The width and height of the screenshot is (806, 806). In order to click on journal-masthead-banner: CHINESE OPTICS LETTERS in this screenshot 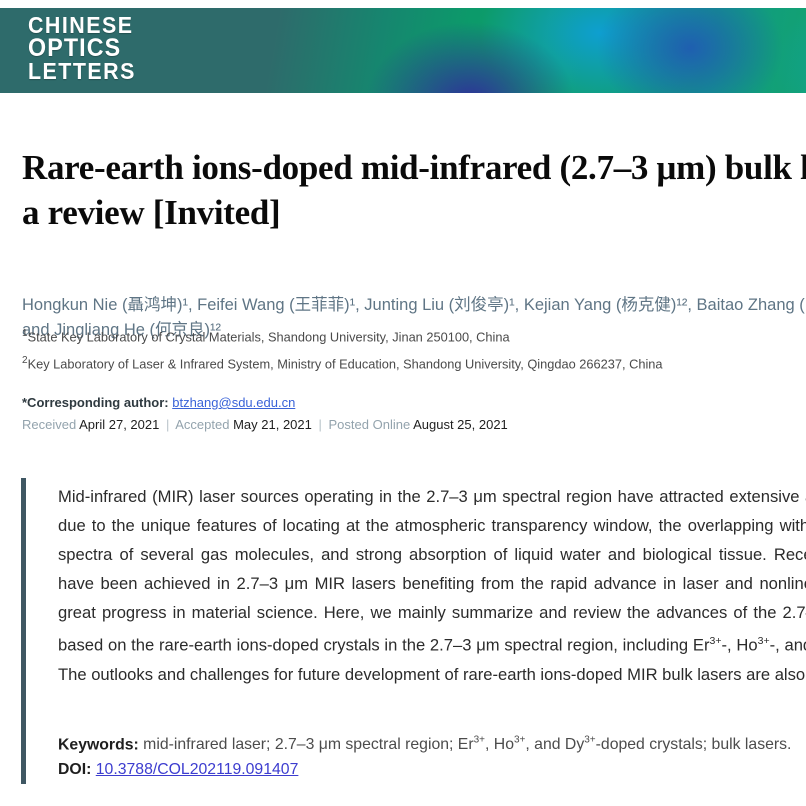, I will do `click(403, 50)`.